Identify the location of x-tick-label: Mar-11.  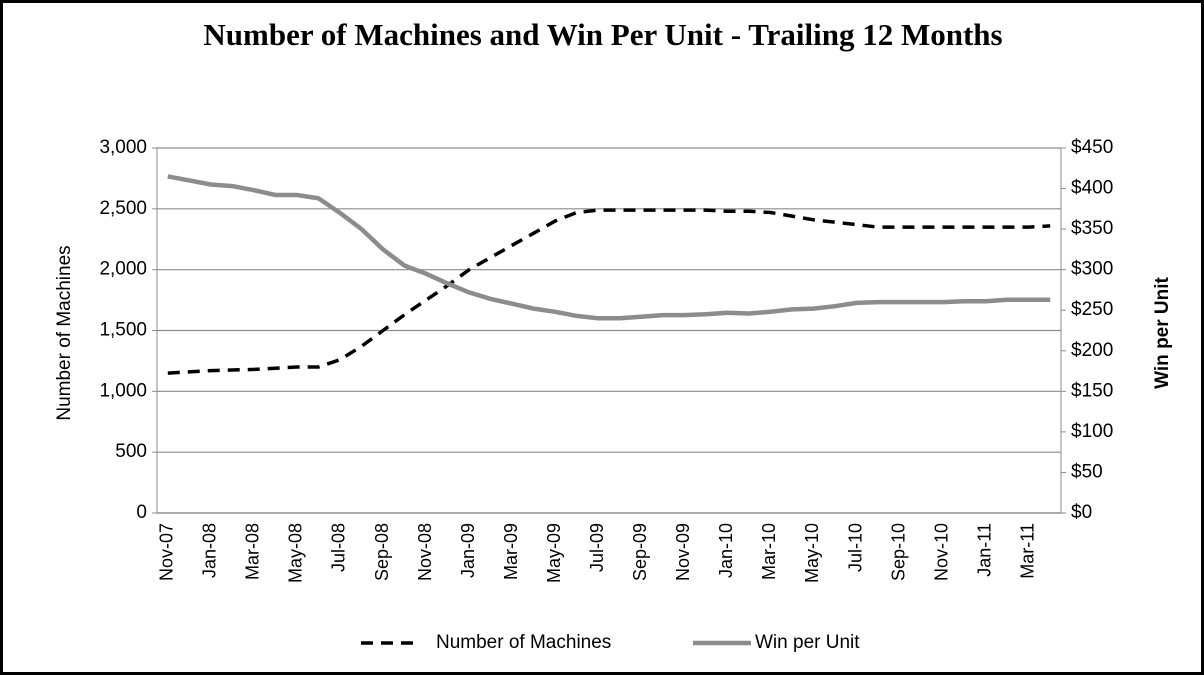
(1027, 551).